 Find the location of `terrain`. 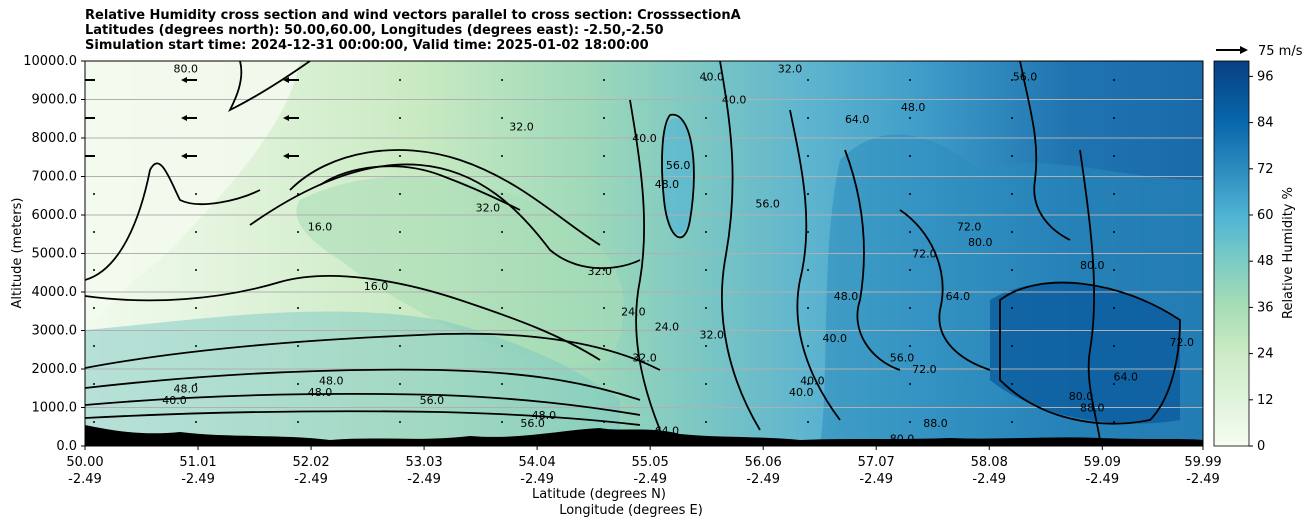

terrain is located at coordinates (644, 435).